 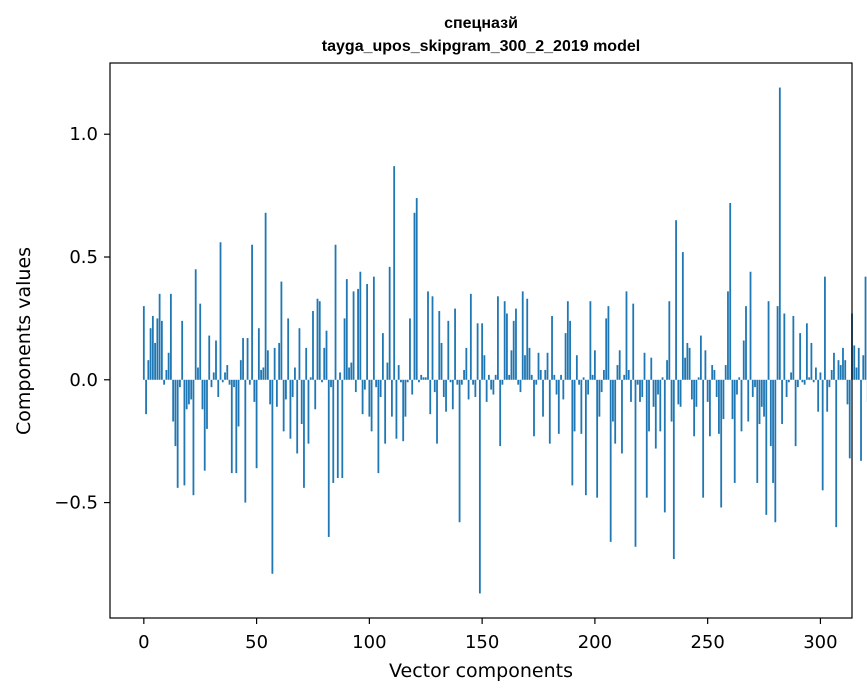 I want to click on chart-title-line-2: tayga_upos_skipgram_300_2_2019 model, so click(x=481, y=46).